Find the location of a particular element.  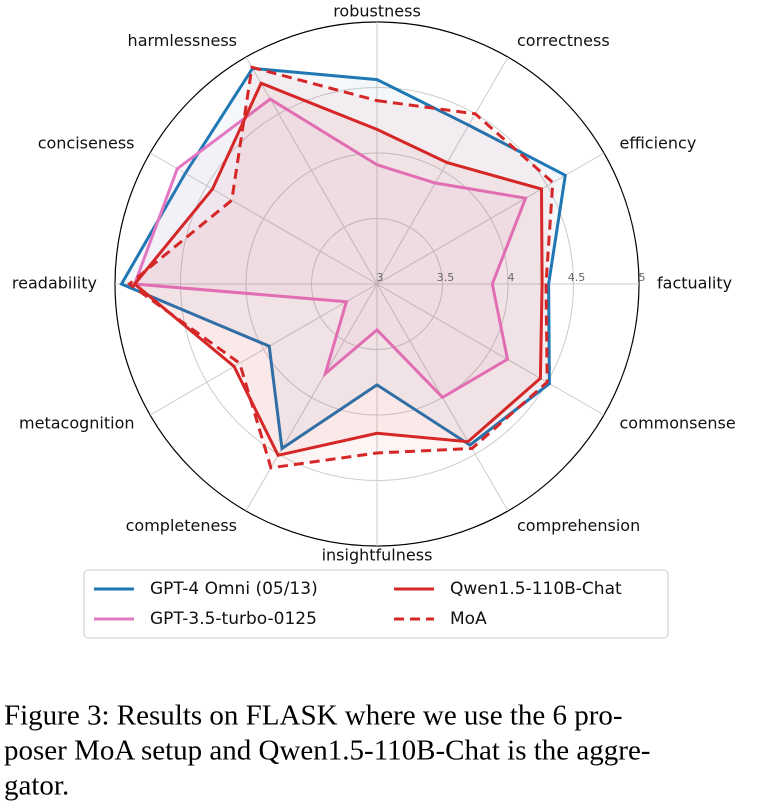

legend-box is located at coordinates (376, 604).